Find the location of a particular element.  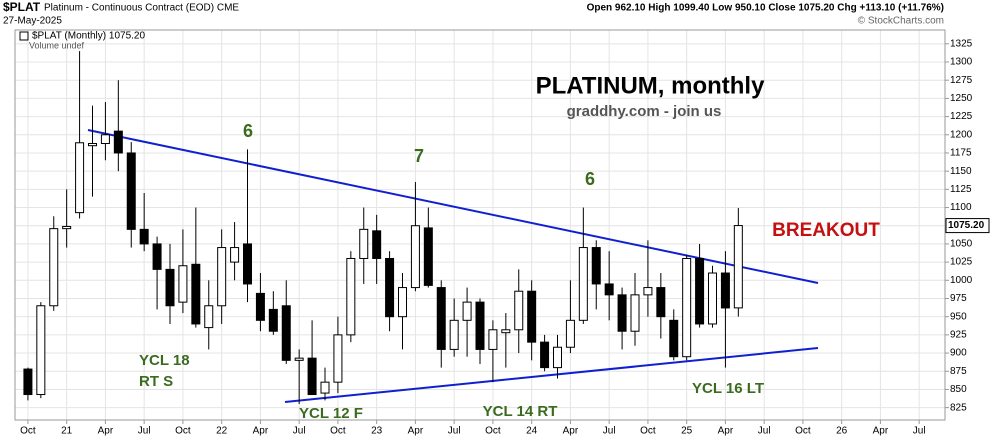

y-tick-label: 975 is located at coordinates (958, 298).